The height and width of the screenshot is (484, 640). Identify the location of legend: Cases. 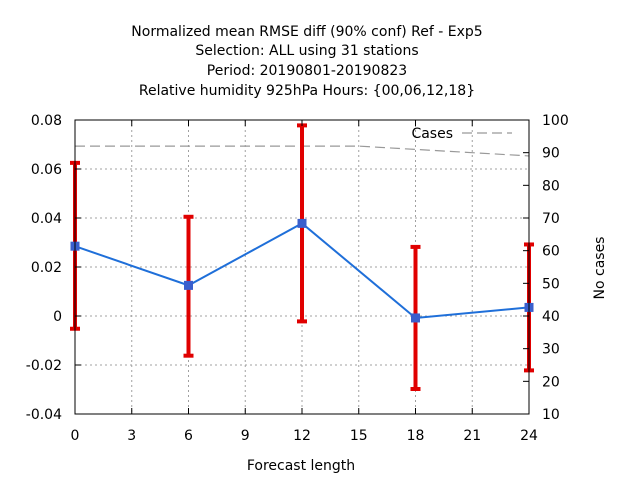
(461, 134).